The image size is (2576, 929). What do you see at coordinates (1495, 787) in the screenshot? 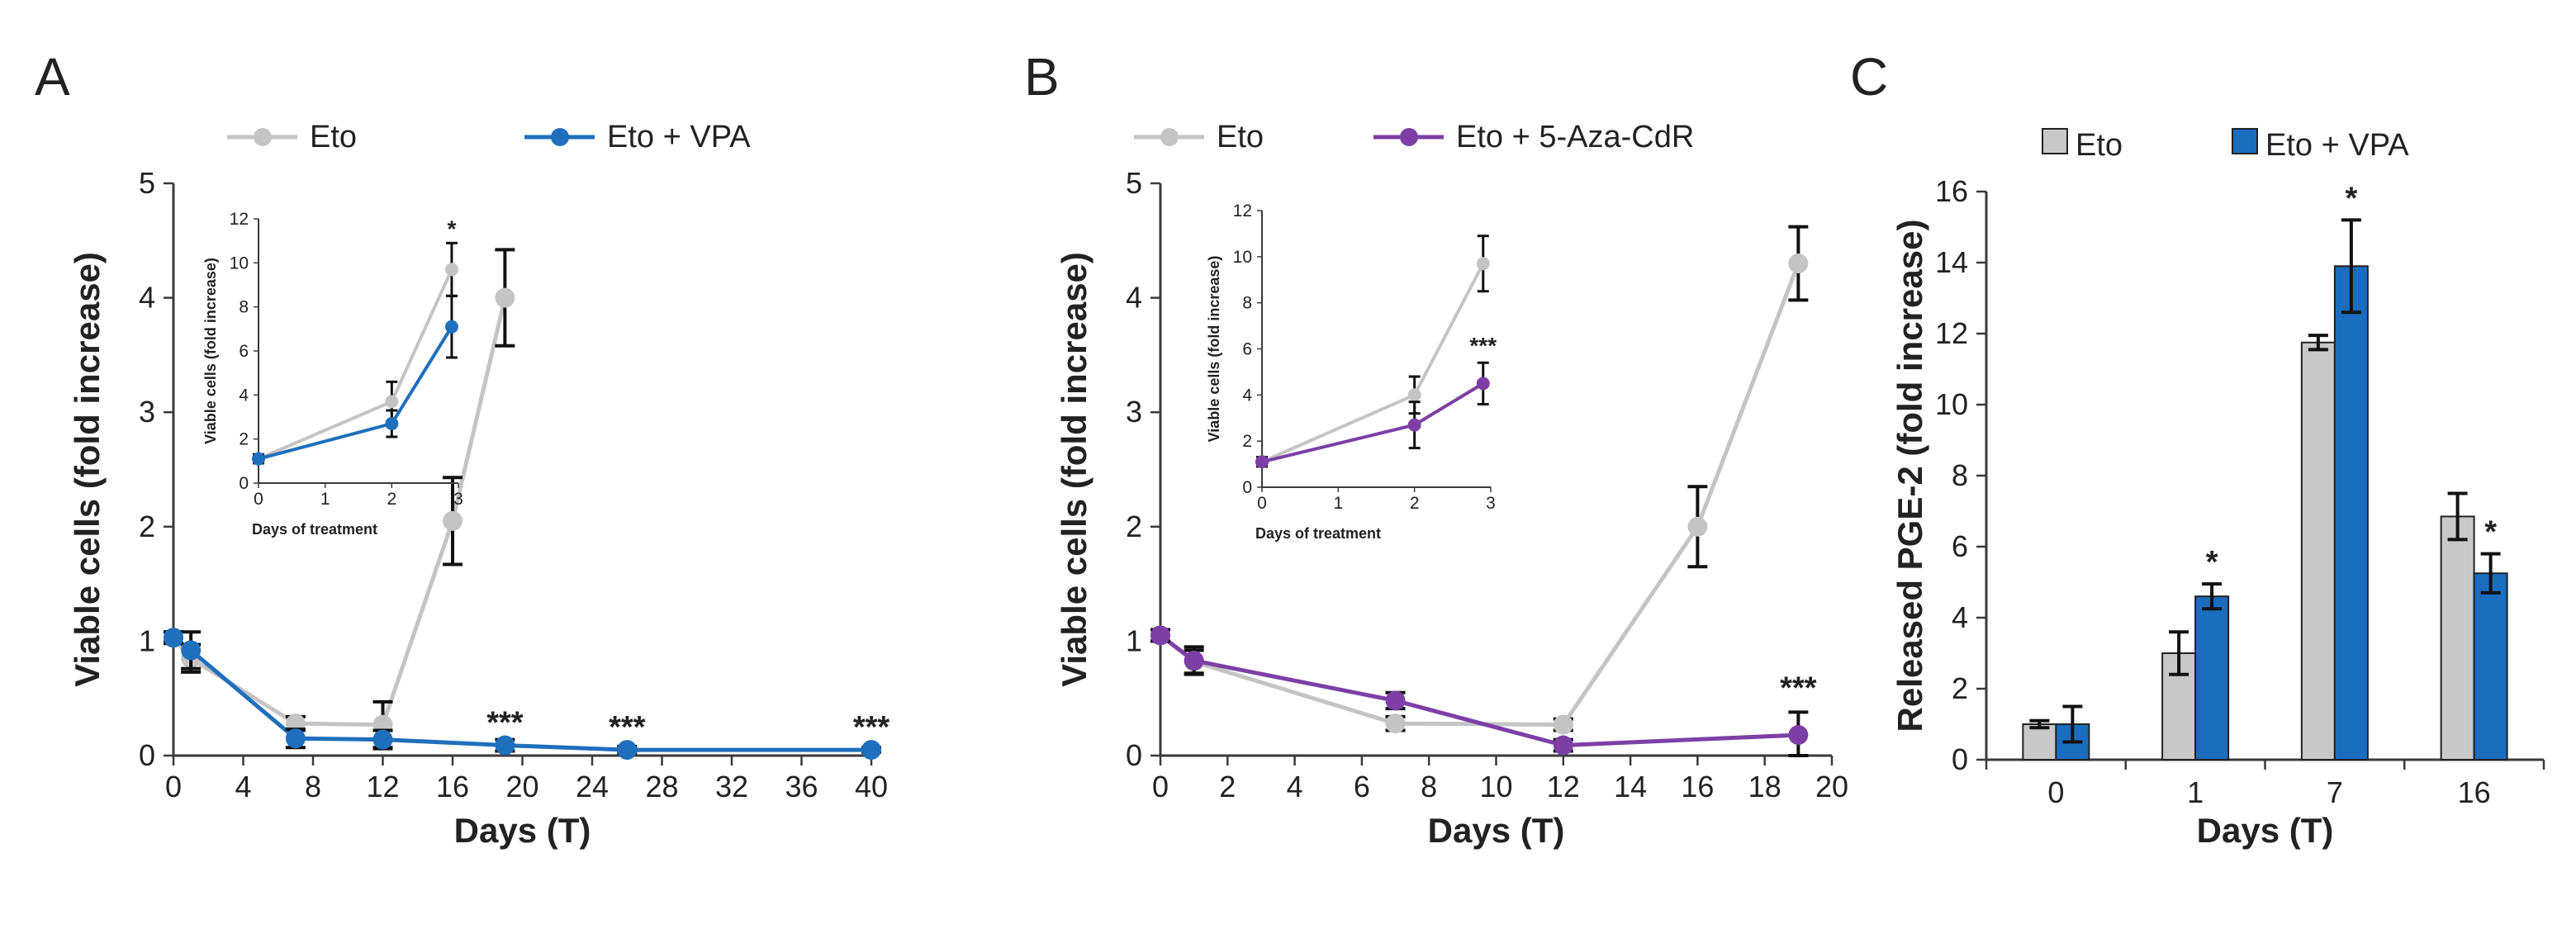
I see `x-tick-label: 10` at bounding box center [1495, 787].